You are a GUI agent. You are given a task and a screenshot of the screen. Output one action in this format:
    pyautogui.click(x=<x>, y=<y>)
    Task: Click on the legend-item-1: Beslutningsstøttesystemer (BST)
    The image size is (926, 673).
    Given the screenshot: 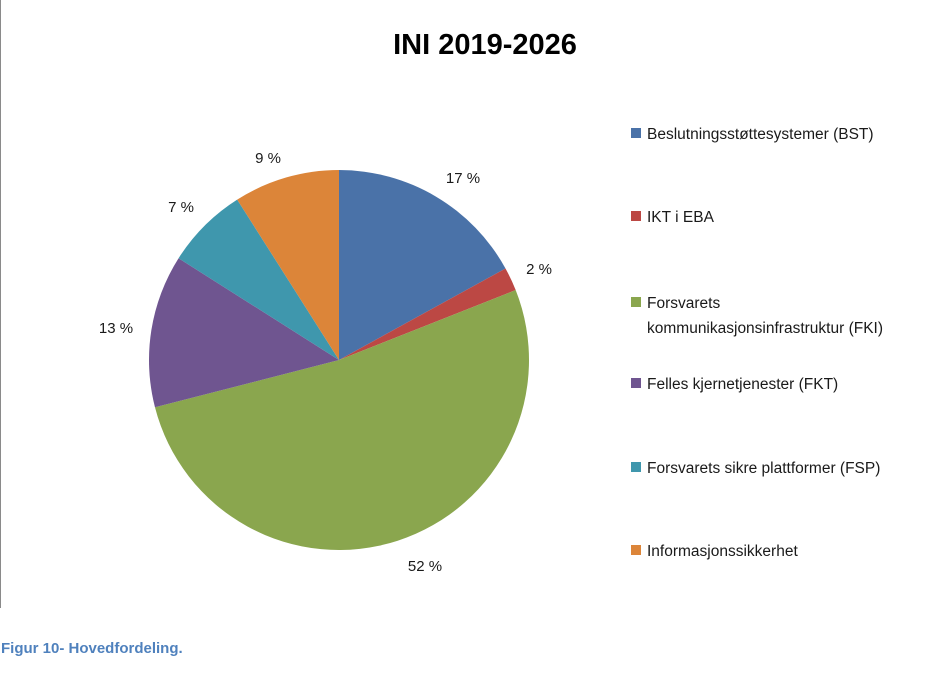 What is the action you would take?
    pyautogui.click(x=752, y=134)
    